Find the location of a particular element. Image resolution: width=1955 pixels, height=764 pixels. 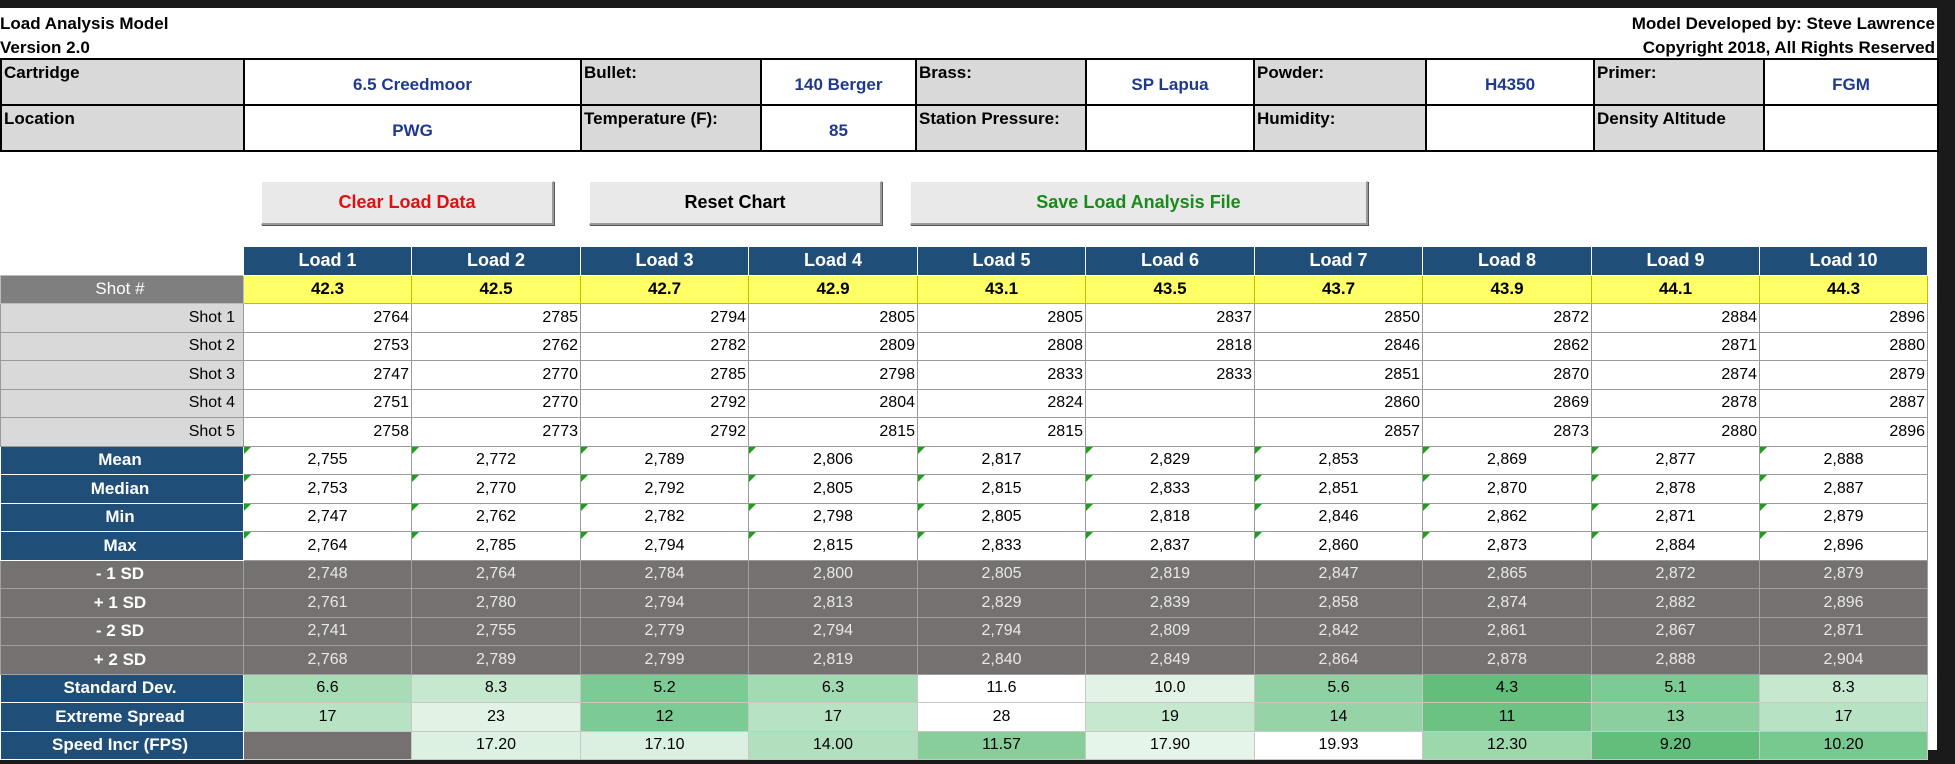

velocity-cell: 2798 is located at coordinates (833, 375).